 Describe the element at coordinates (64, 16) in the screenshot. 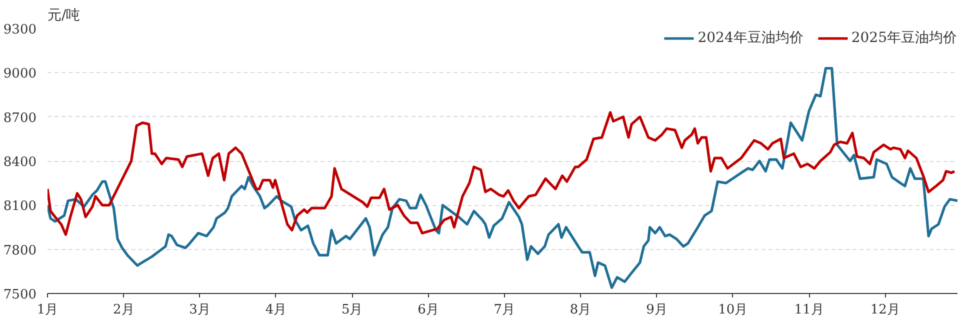

I see `y-axis-title: 元/吨` at that location.